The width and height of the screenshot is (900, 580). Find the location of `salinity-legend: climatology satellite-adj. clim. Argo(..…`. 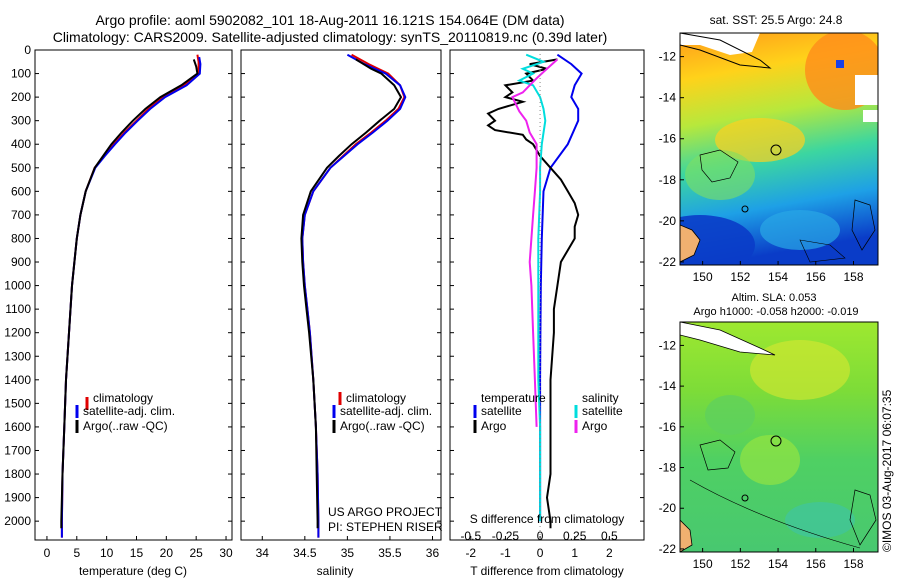

salinity-legend: climatology satellite-adj. clim. Argo(..… is located at coordinates (382, 412).